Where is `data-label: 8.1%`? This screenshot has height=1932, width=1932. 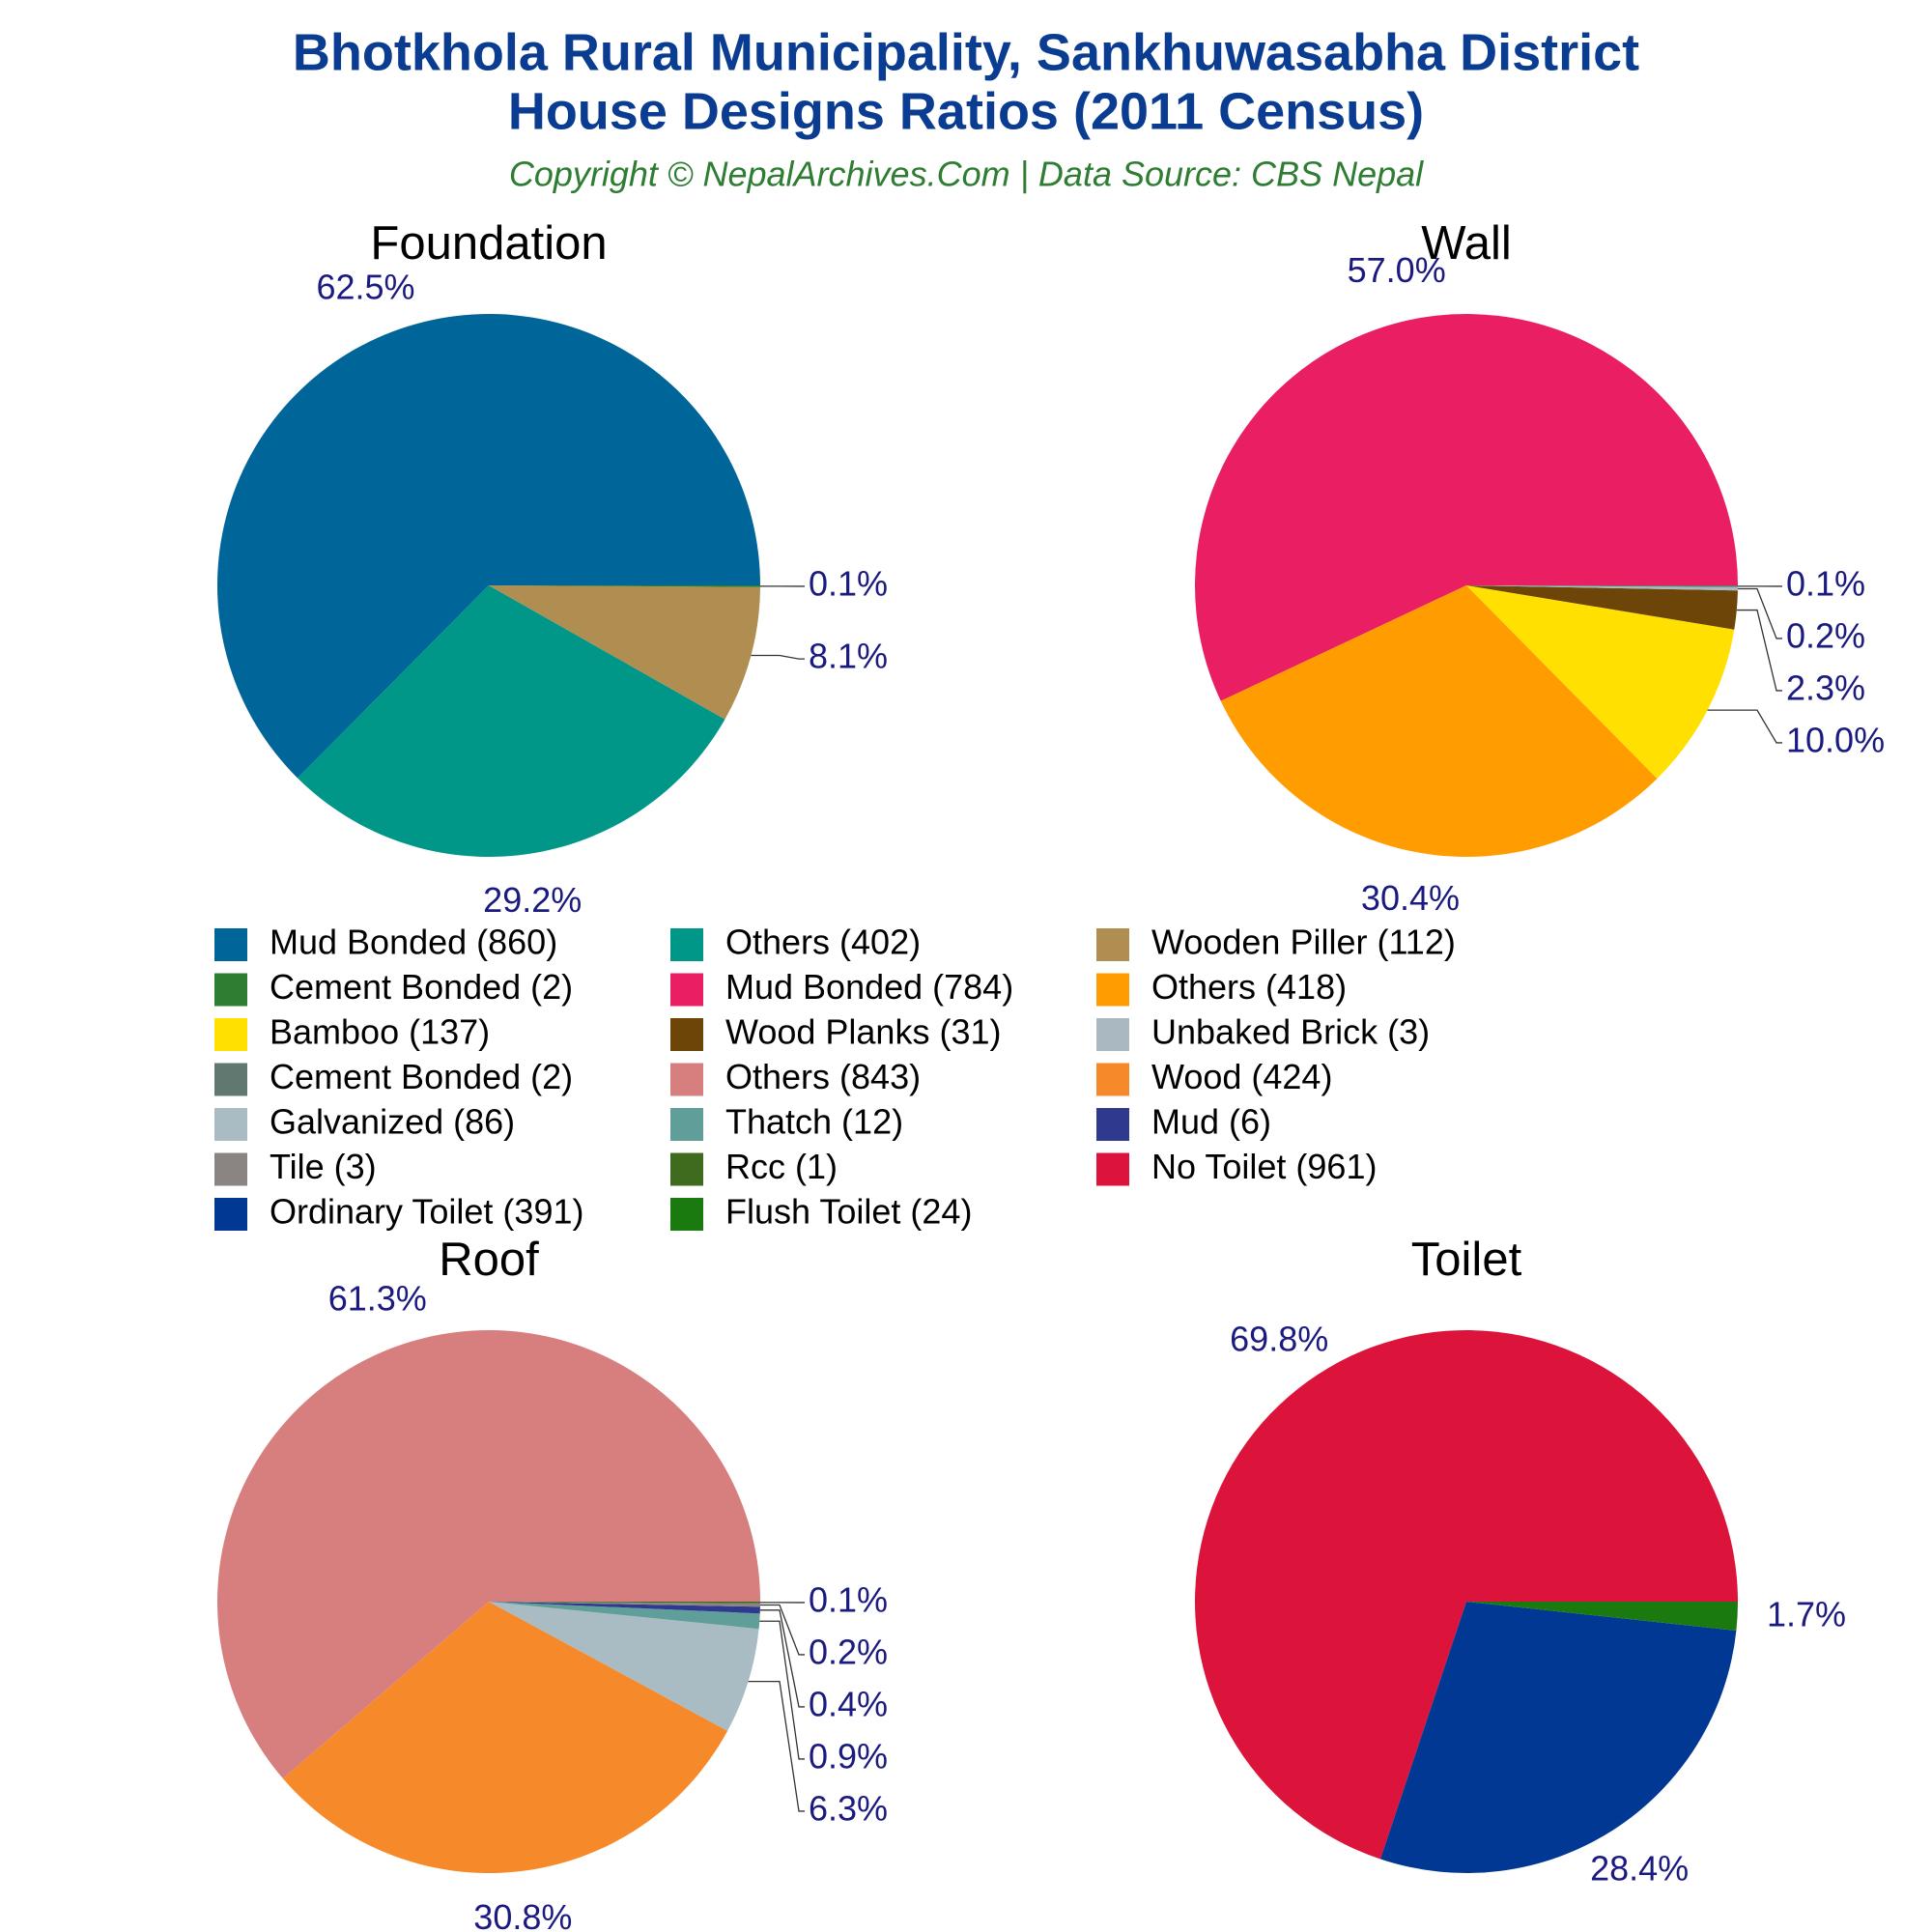 data-label: 8.1% is located at coordinates (848, 656).